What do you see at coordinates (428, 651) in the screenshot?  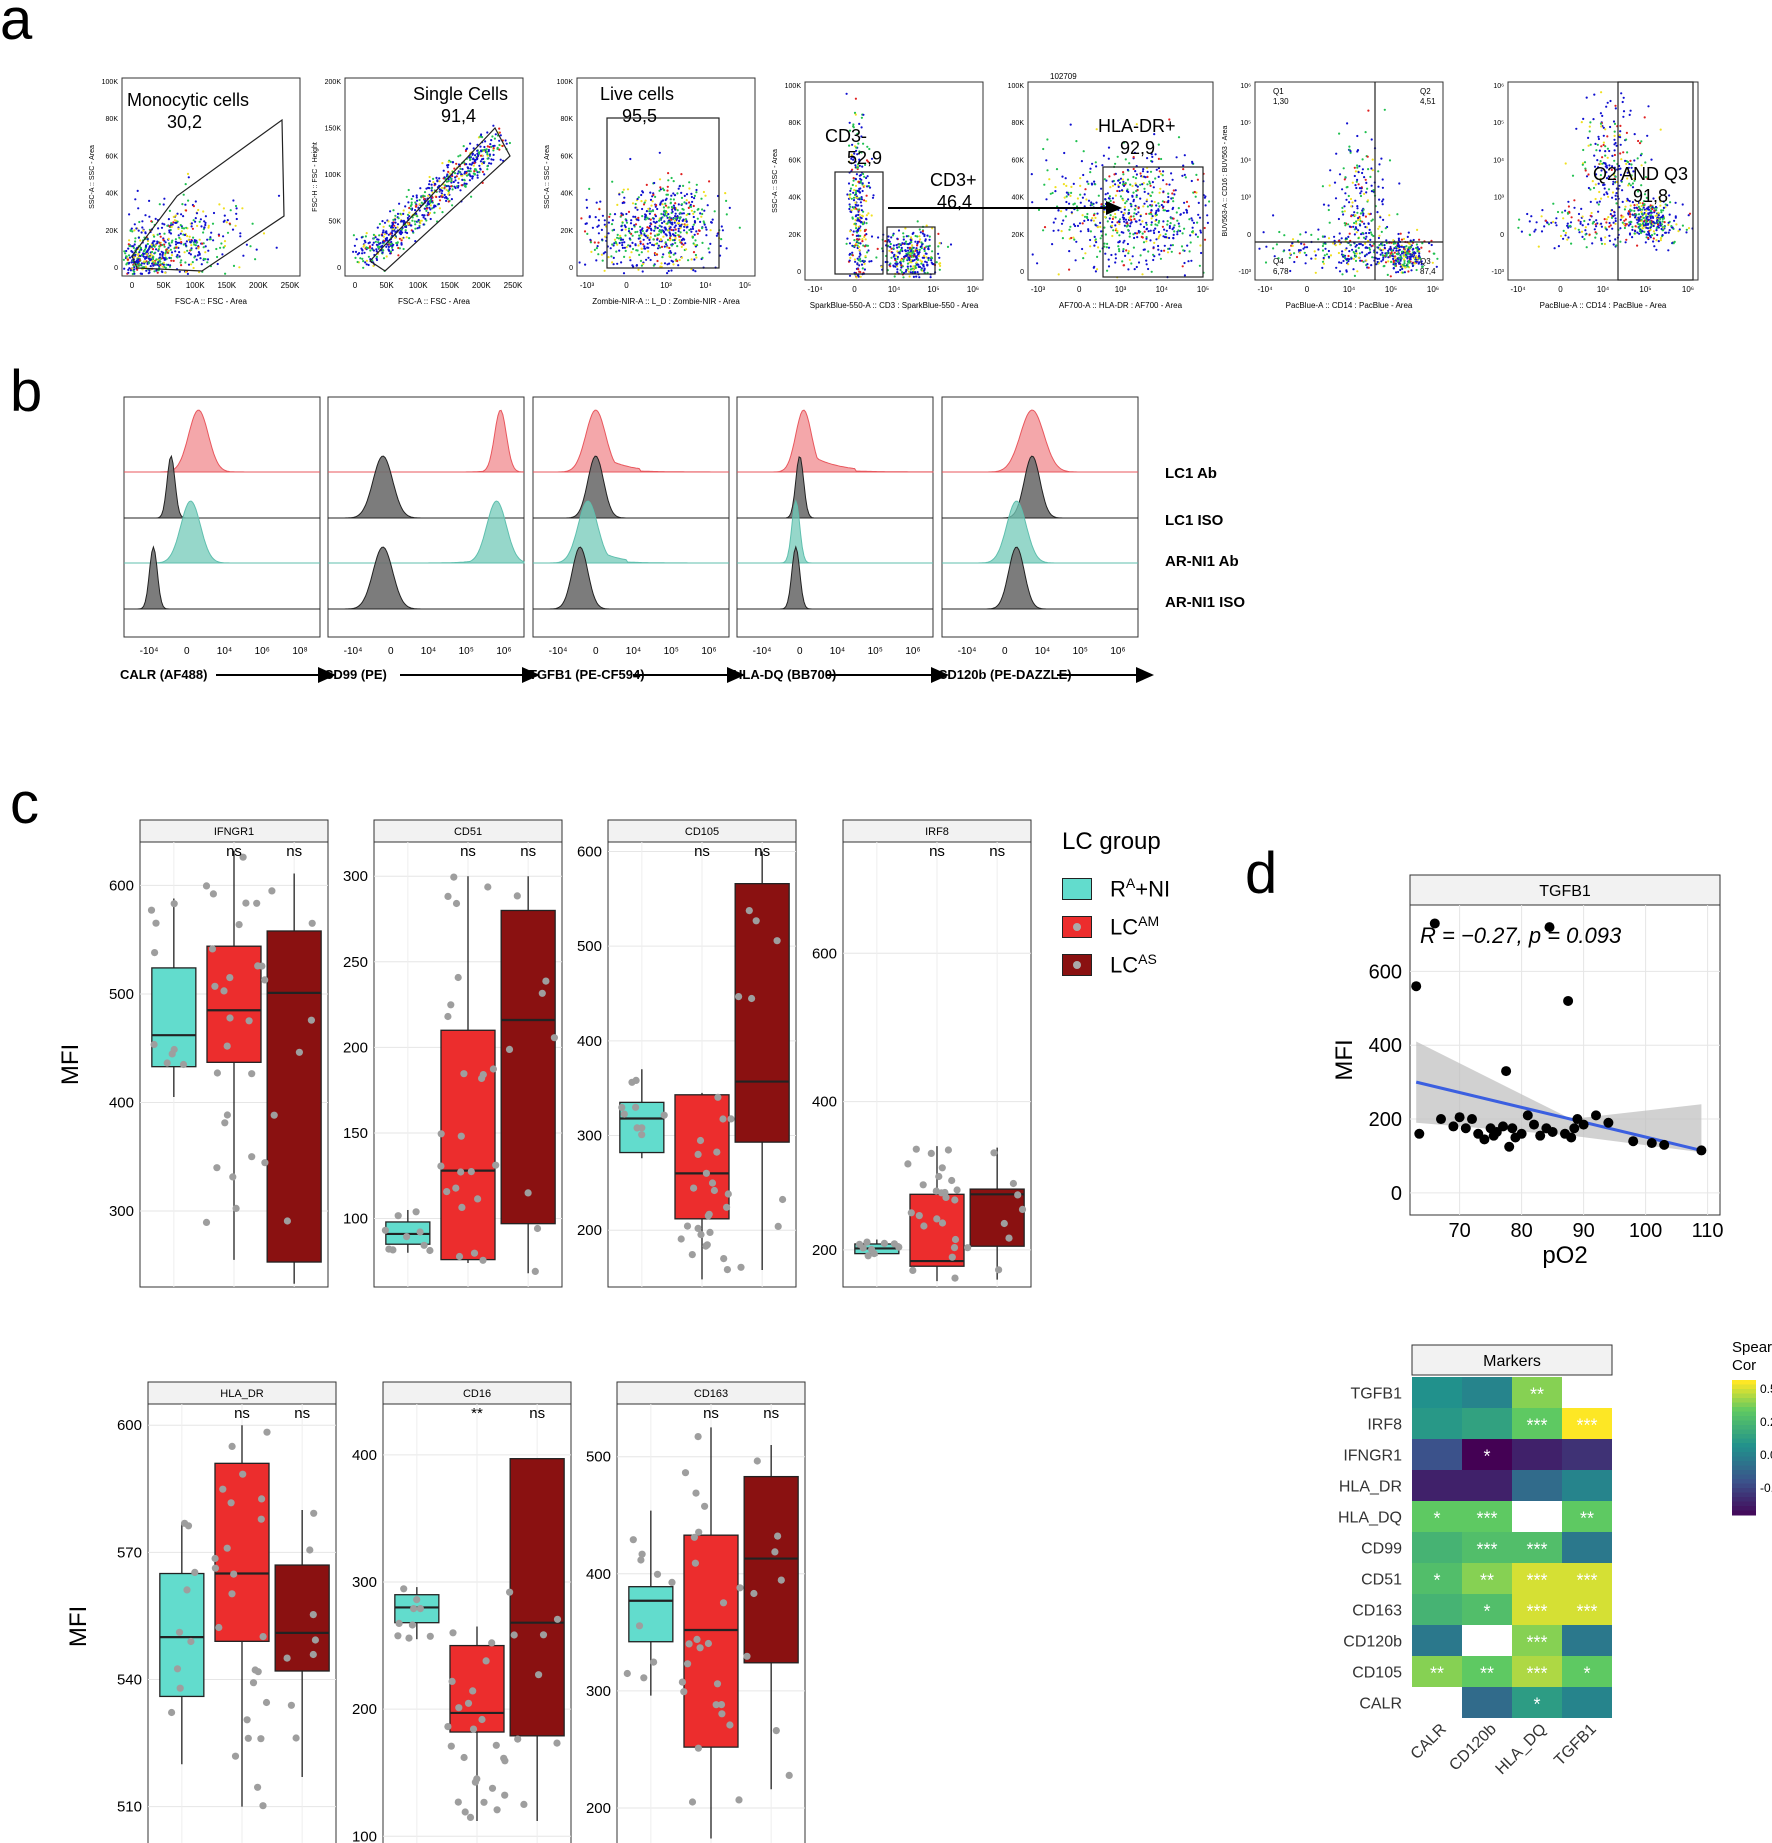 I see `x-tick-label: 10⁴` at bounding box center [428, 651].